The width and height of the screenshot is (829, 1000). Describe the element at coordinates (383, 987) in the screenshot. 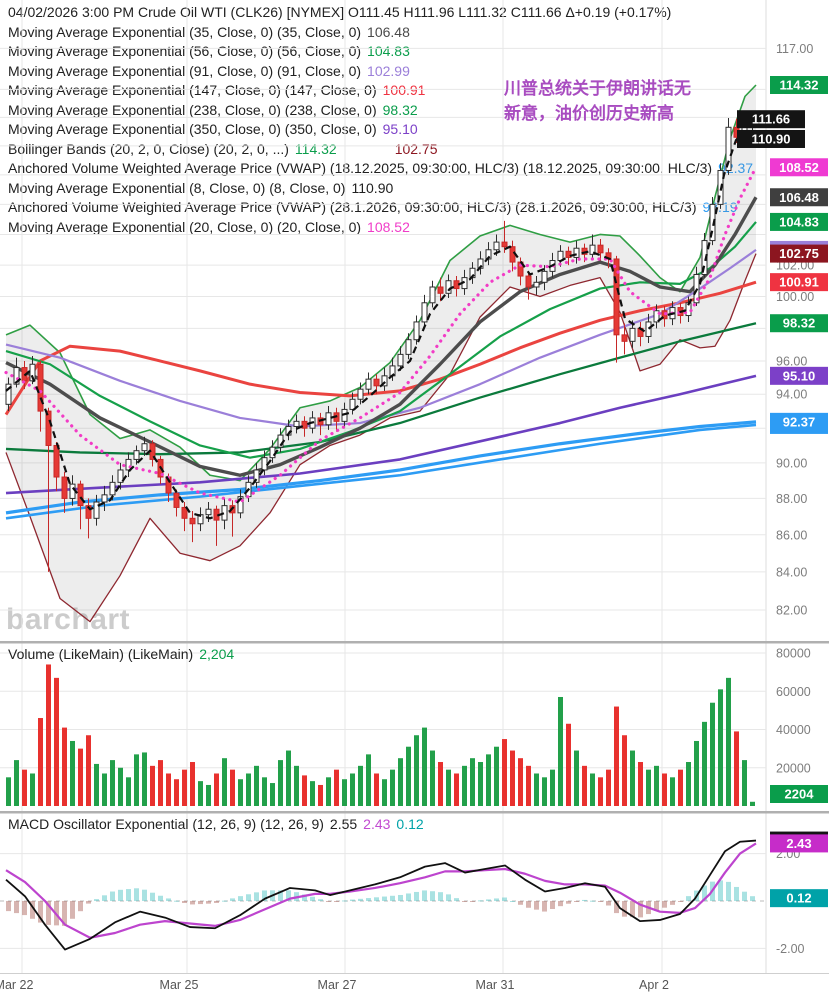

I see `time-axis` at that location.